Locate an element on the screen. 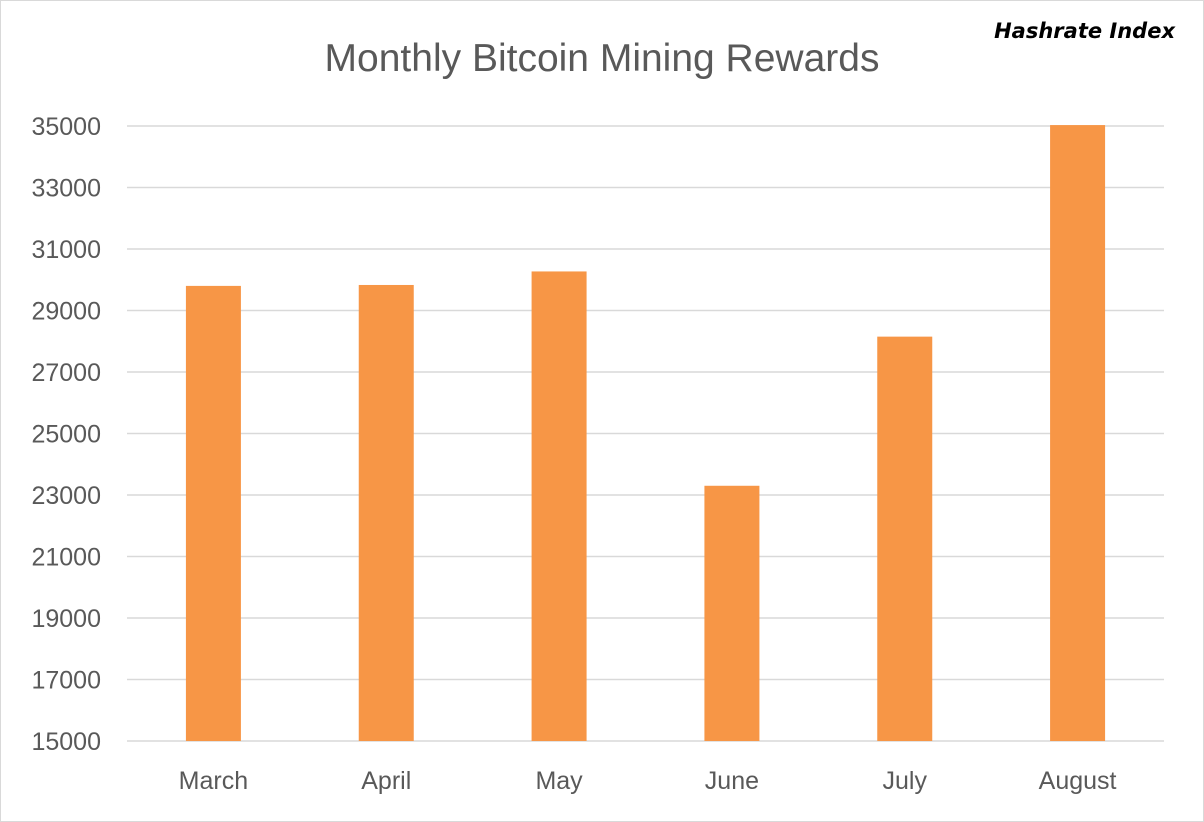 The image size is (1204, 822). chart-title: Monthly Bitcoin Mining Rewards is located at coordinates (602, 58).